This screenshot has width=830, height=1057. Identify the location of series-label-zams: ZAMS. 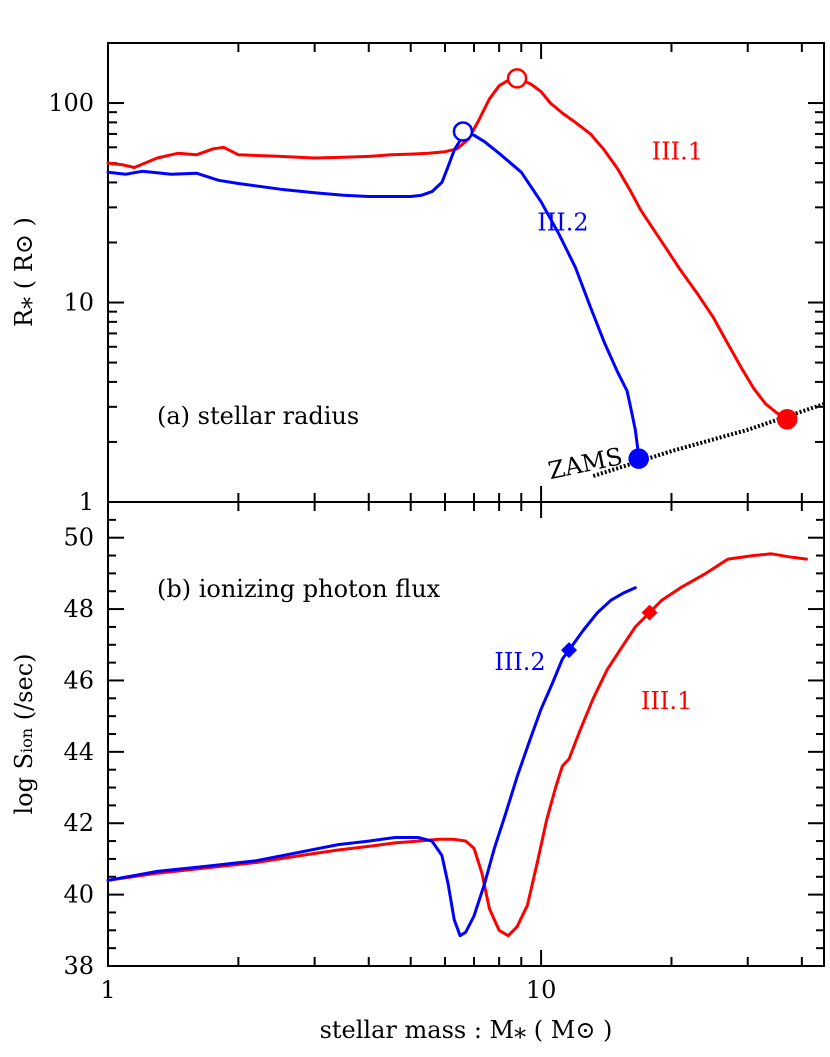
(585, 463).